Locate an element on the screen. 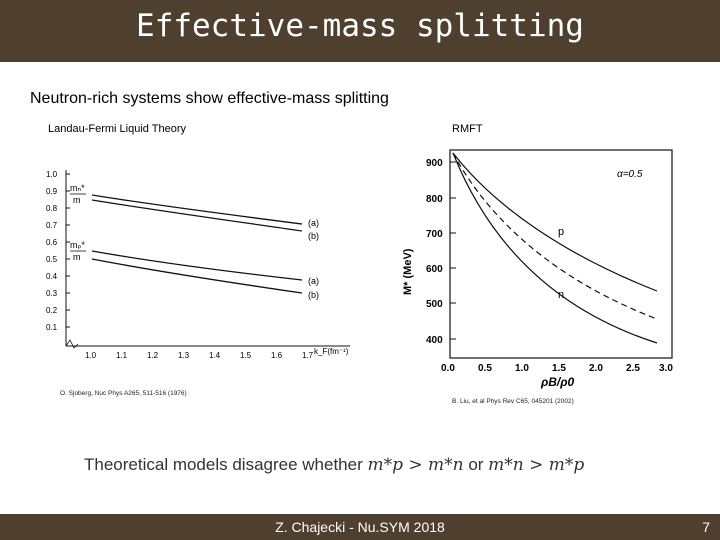 This screenshot has width=720, height=540. right-x-tick: 3.0 is located at coordinates (666, 368).